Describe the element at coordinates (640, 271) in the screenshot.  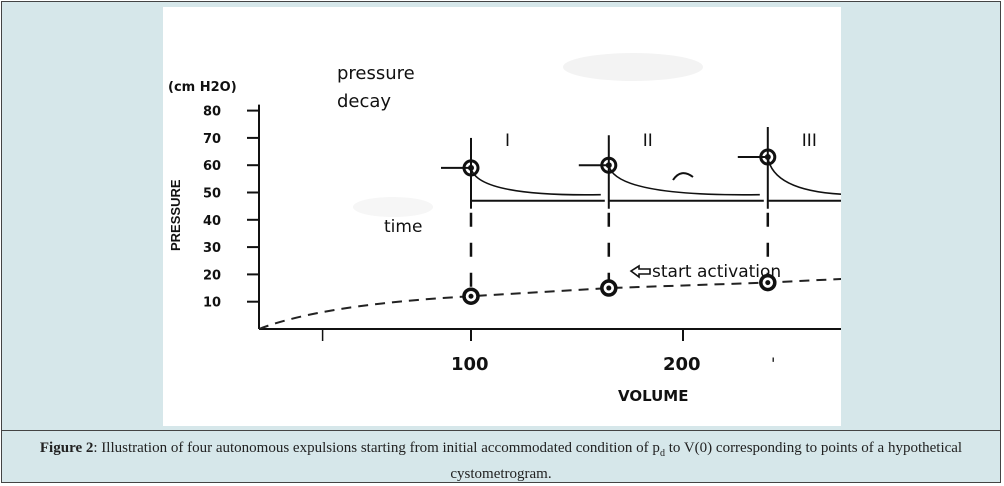
I see `start-activation-arrow-icon` at that location.